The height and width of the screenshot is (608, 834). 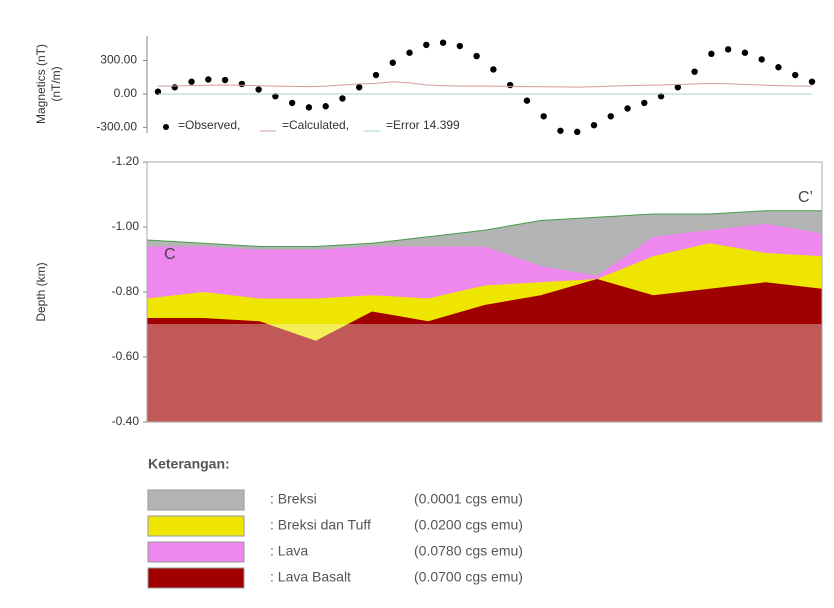 What do you see at coordinates (293, 499) in the screenshot?
I see `legend-label: : Breksi` at bounding box center [293, 499].